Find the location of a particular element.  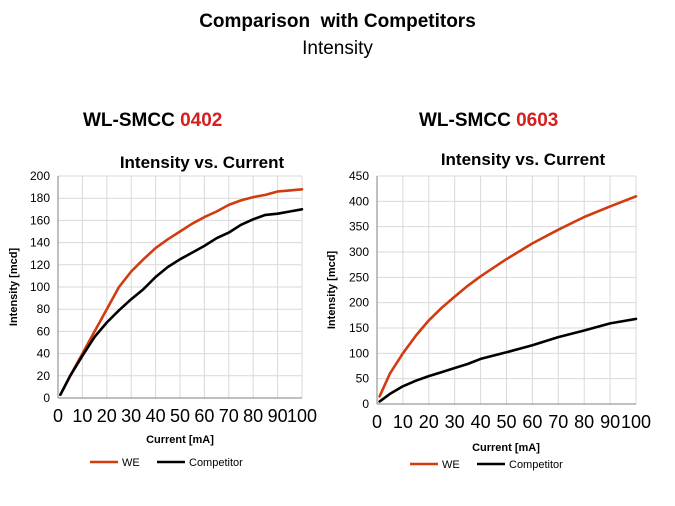

slide-title: Comparison with Competitors is located at coordinates (337, 21).